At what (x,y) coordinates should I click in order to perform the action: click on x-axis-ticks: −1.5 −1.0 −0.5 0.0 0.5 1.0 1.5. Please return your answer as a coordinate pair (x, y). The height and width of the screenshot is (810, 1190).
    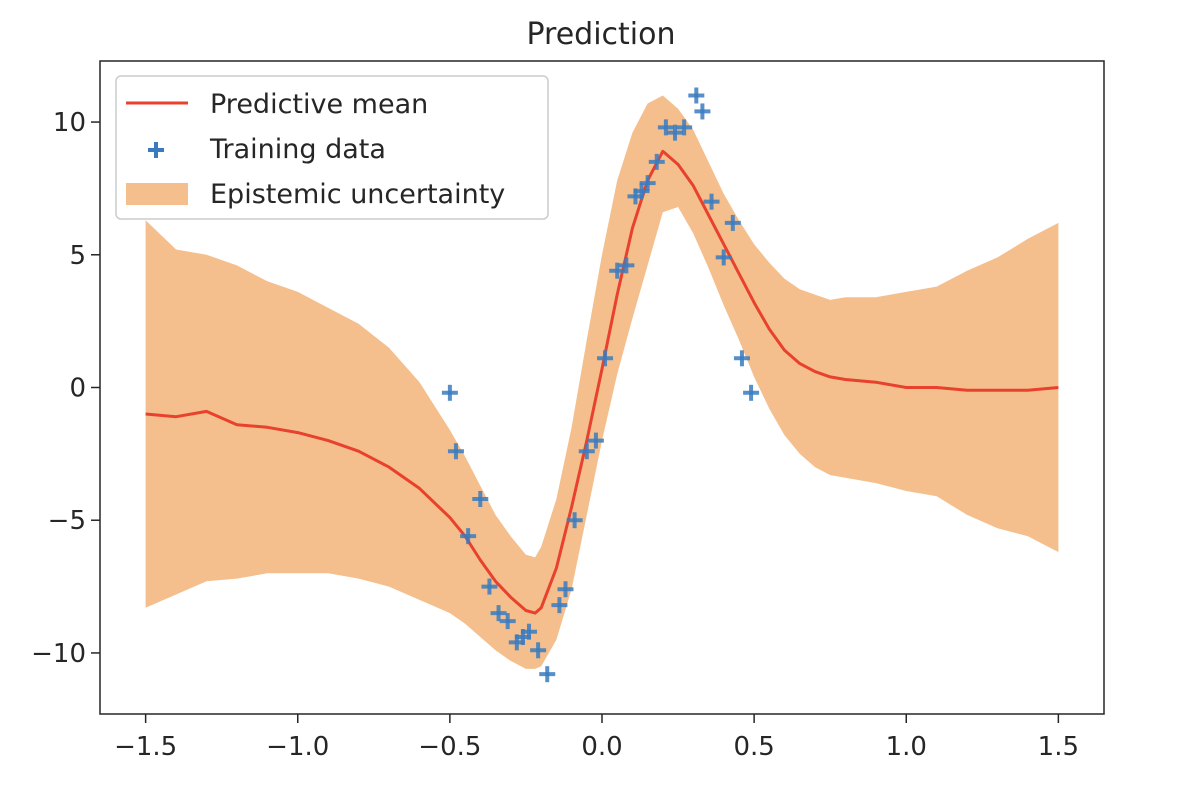
    Looking at the image, I should click on (596, 738).